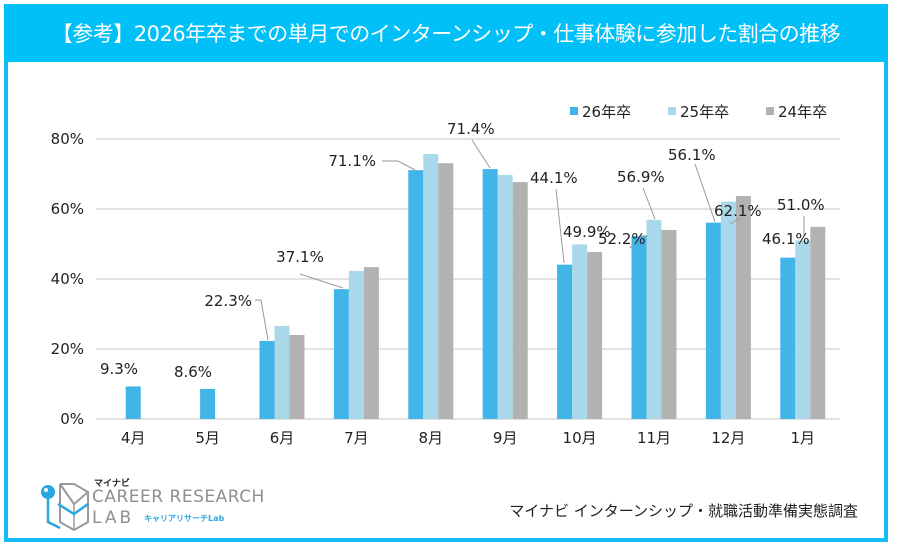  What do you see at coordinates (65, 507) in the screenshot?
I see `lab-cube-icon` at bounding box center [65, 507].